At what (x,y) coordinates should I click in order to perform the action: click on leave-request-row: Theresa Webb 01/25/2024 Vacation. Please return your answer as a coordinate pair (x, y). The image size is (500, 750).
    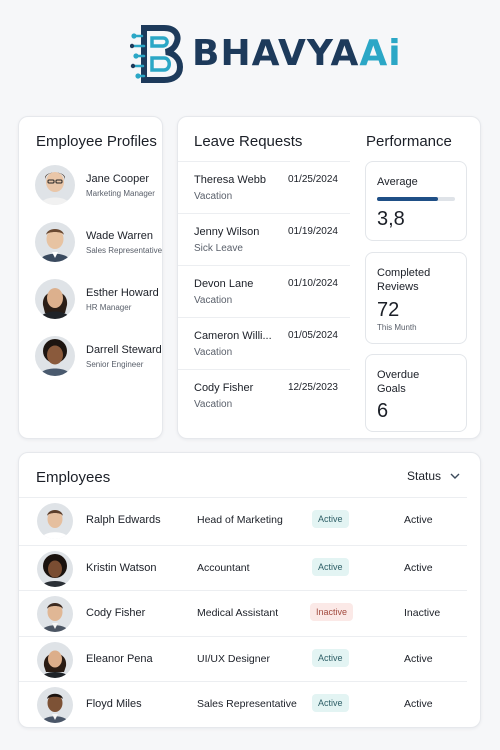
    Looking at the image, I should click on (264, 187).